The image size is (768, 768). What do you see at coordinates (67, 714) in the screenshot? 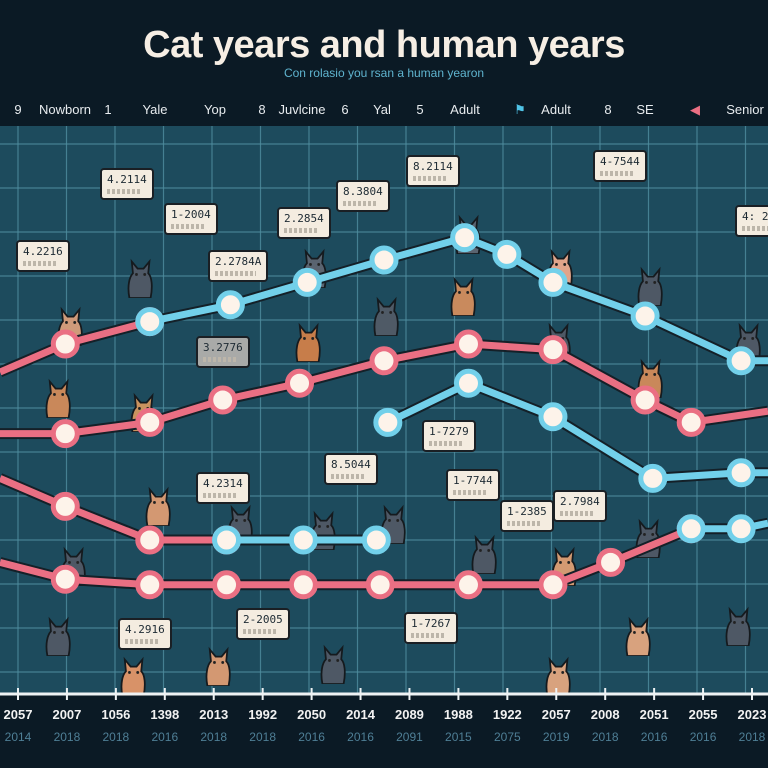
I see `x-tick-label: 2007` at bounding box center [67, 714].